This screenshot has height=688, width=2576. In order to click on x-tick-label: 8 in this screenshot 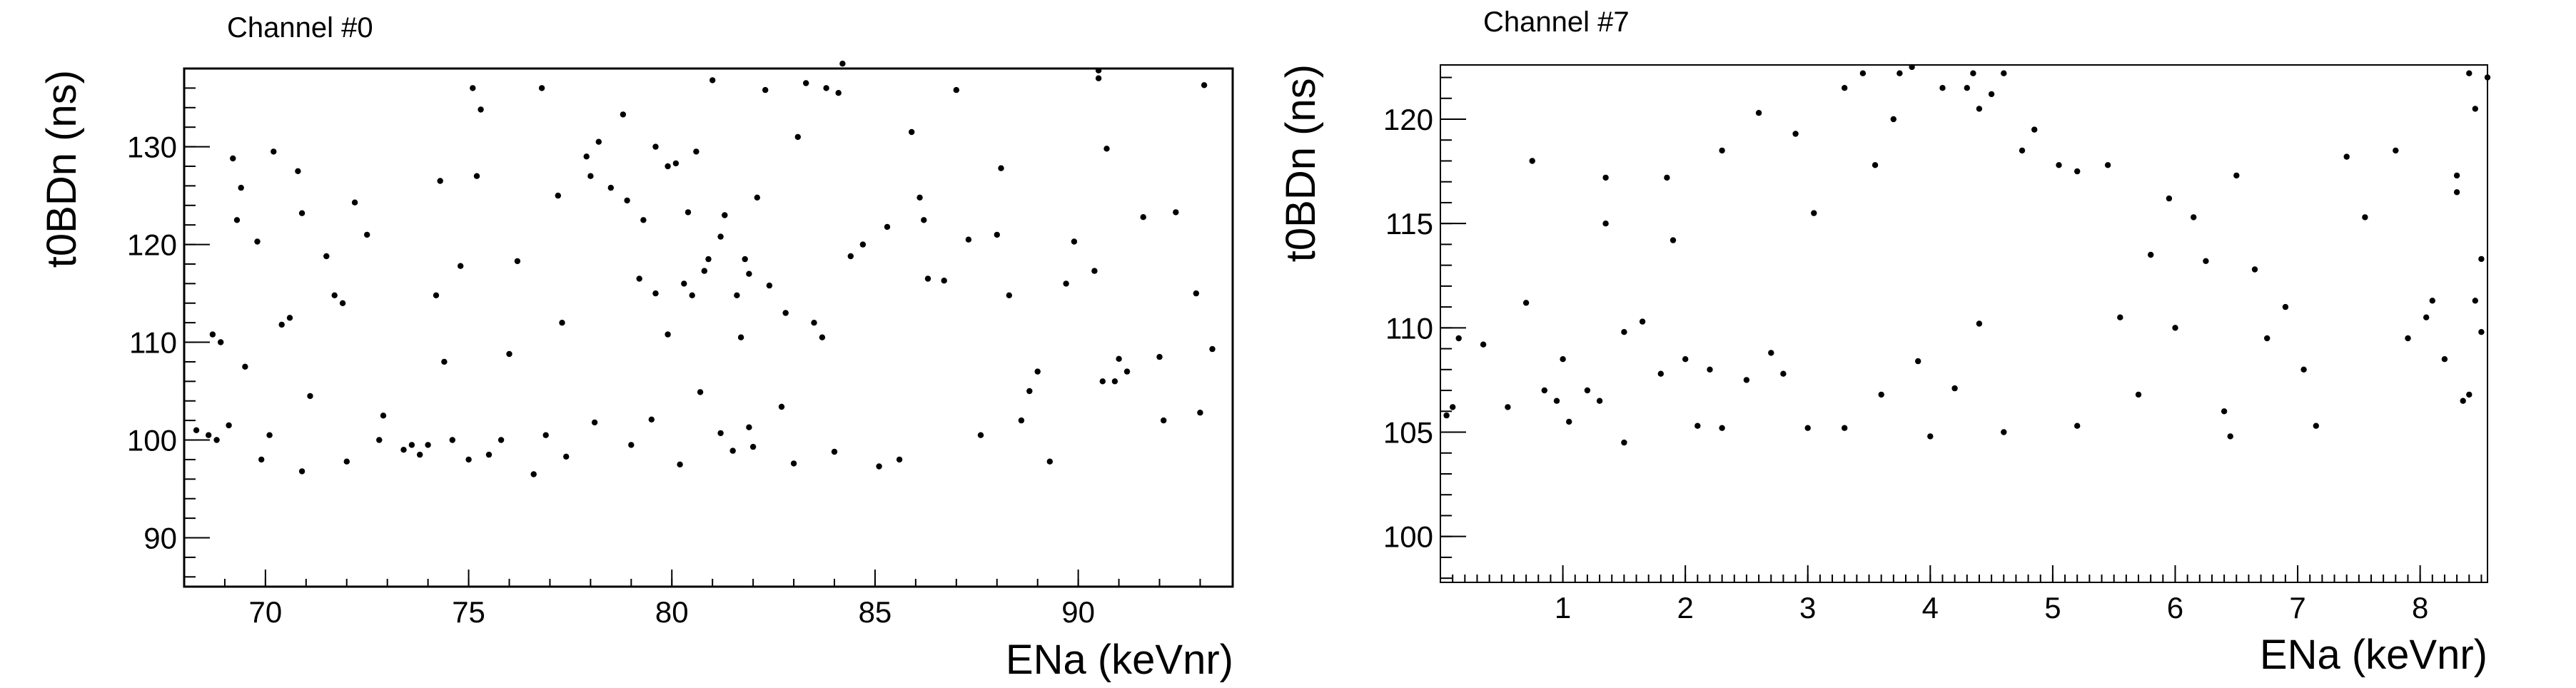, I will do `click(2420, 607)`.